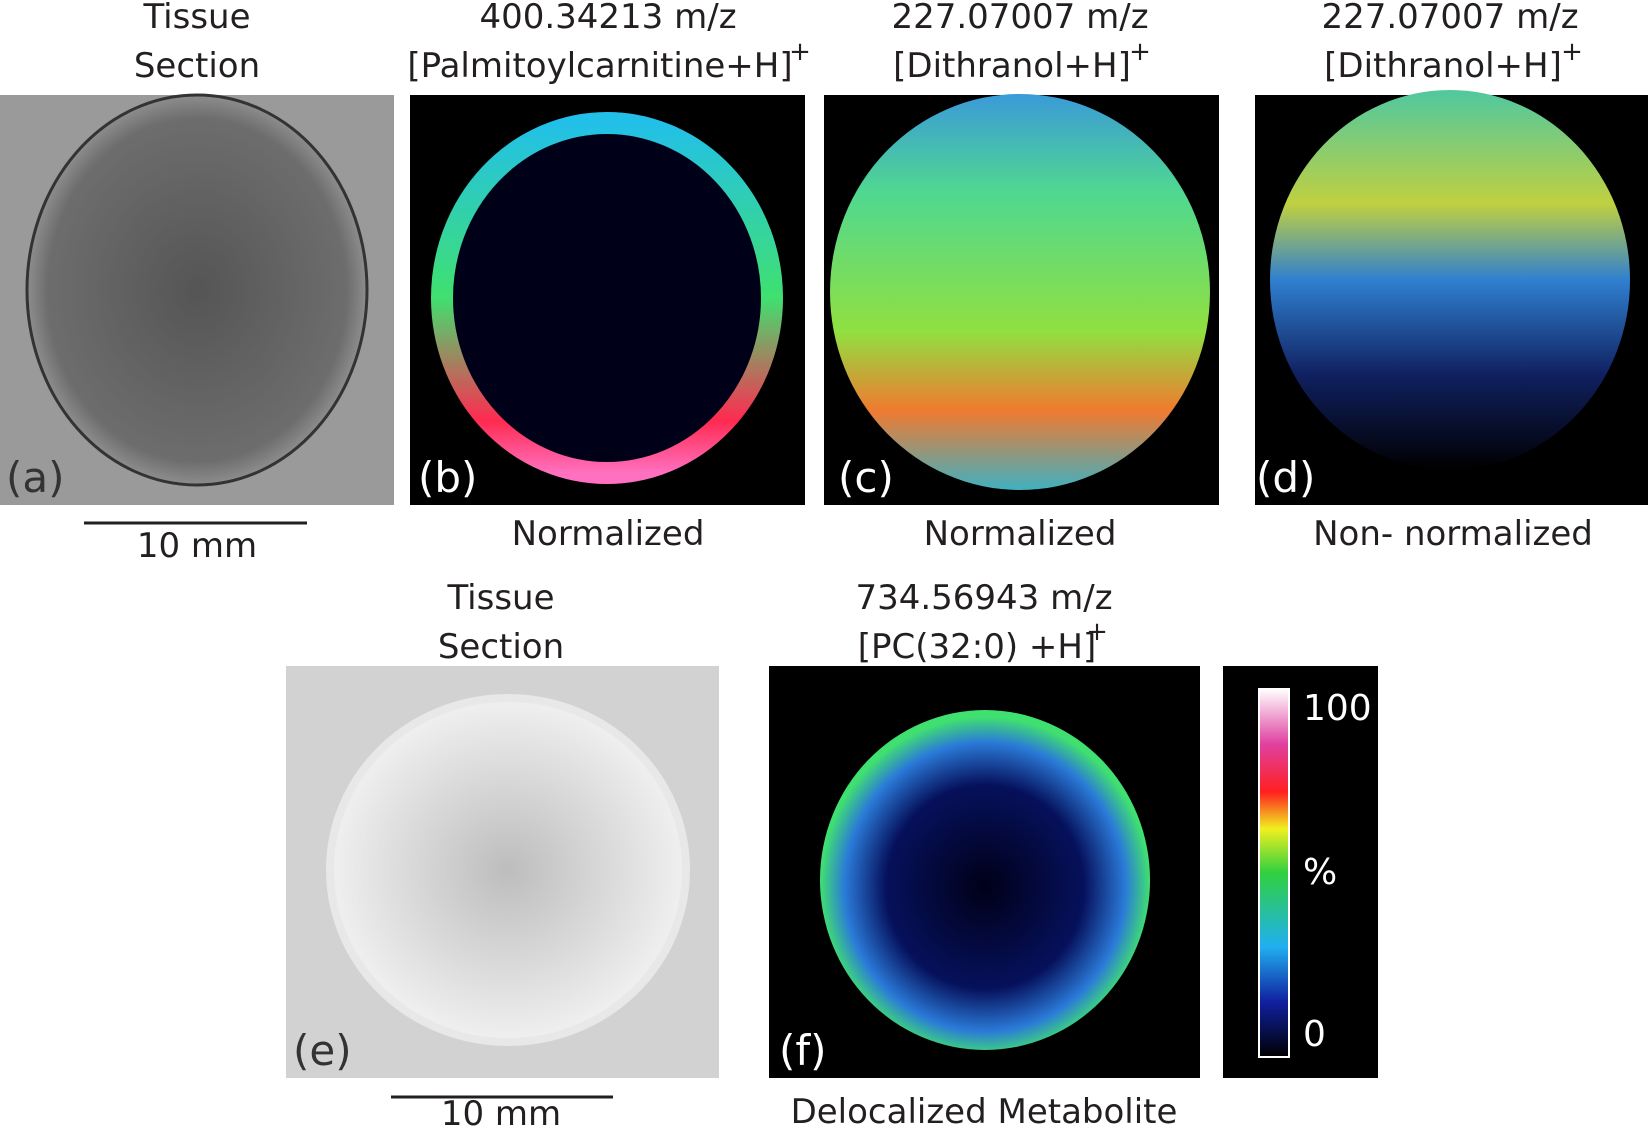 The width and height of the screenshot is (1650, 1132). I want to click on colorbar-unit: %, so click(1320, 872).